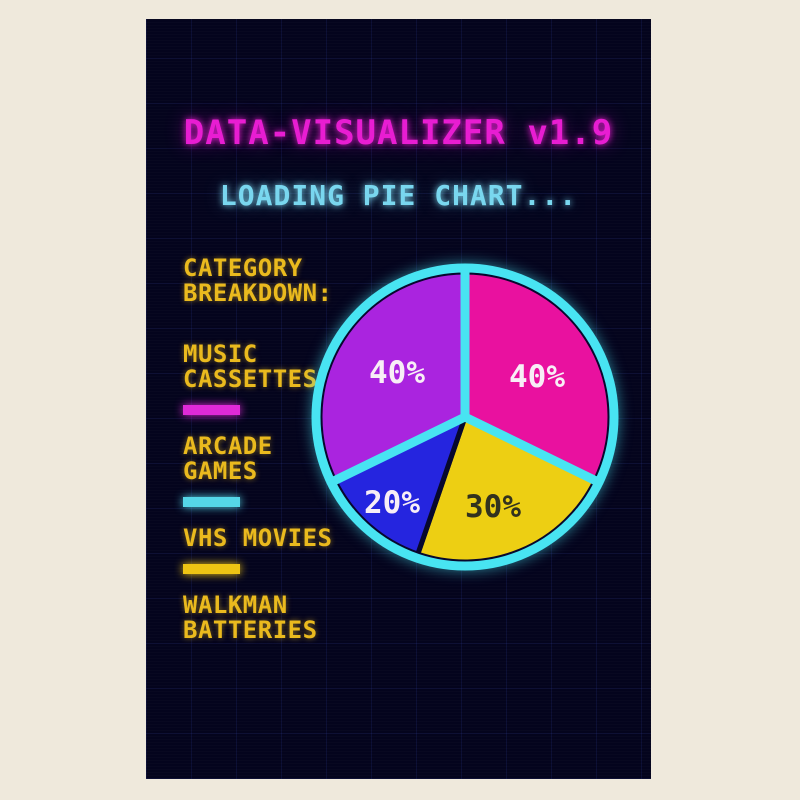 The width and height of the screenshot is (800, 800). I want to click on pie-chart-svg: 40% 40% 30% 20%, so click(465, 417).